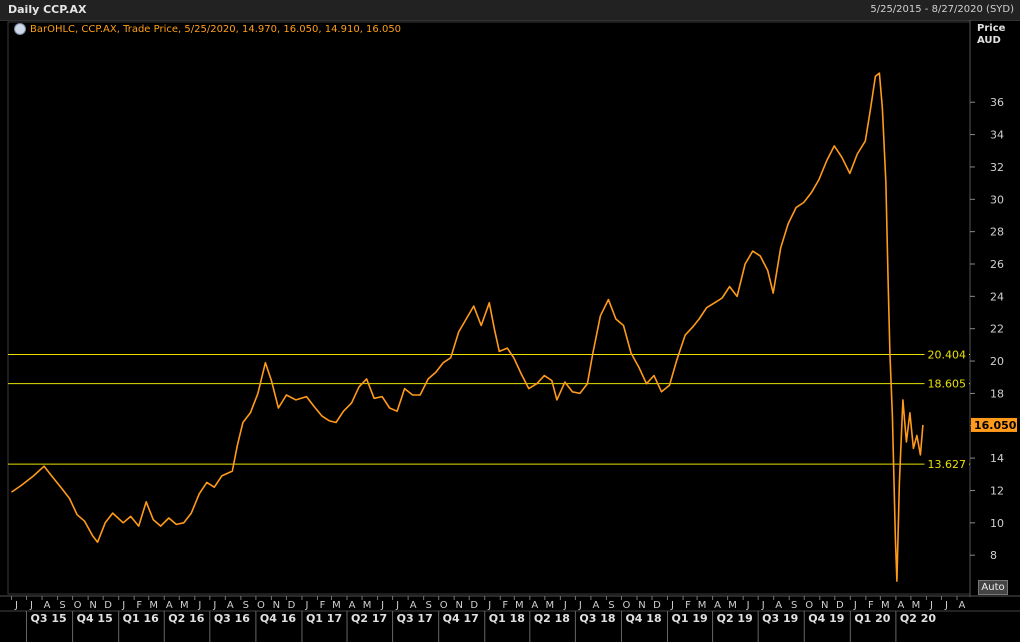  What do you see at coordinates (997, 393) in the screenshot?
I see `y-tick-label: 18` at bounding box center [997, 393].